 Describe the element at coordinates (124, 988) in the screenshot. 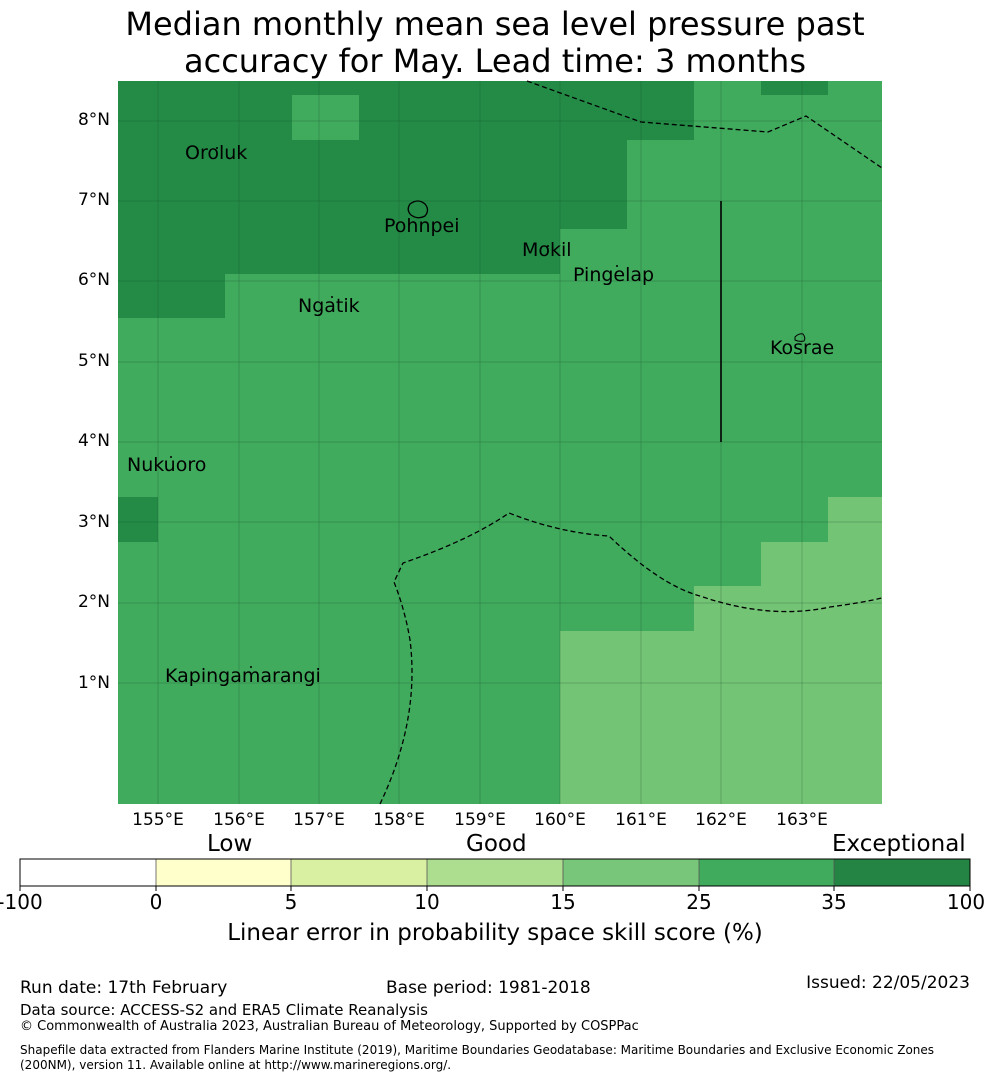

I see `run-date: Run date: 17th February` at that location.